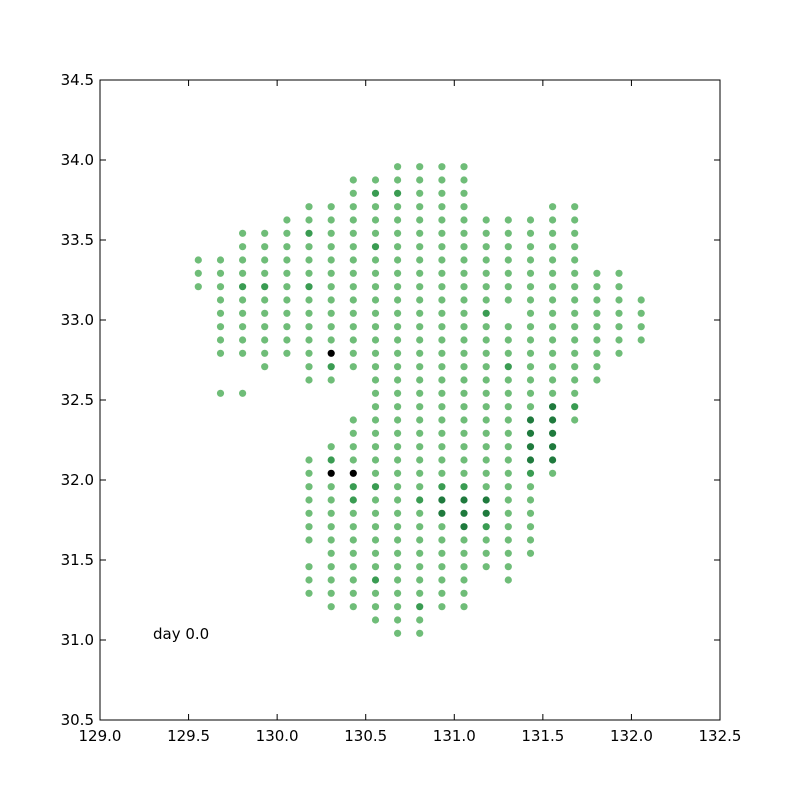 This screenshot has height=800, width=800. I want to click on y-tick-label: 31.5, so click(77, 560).